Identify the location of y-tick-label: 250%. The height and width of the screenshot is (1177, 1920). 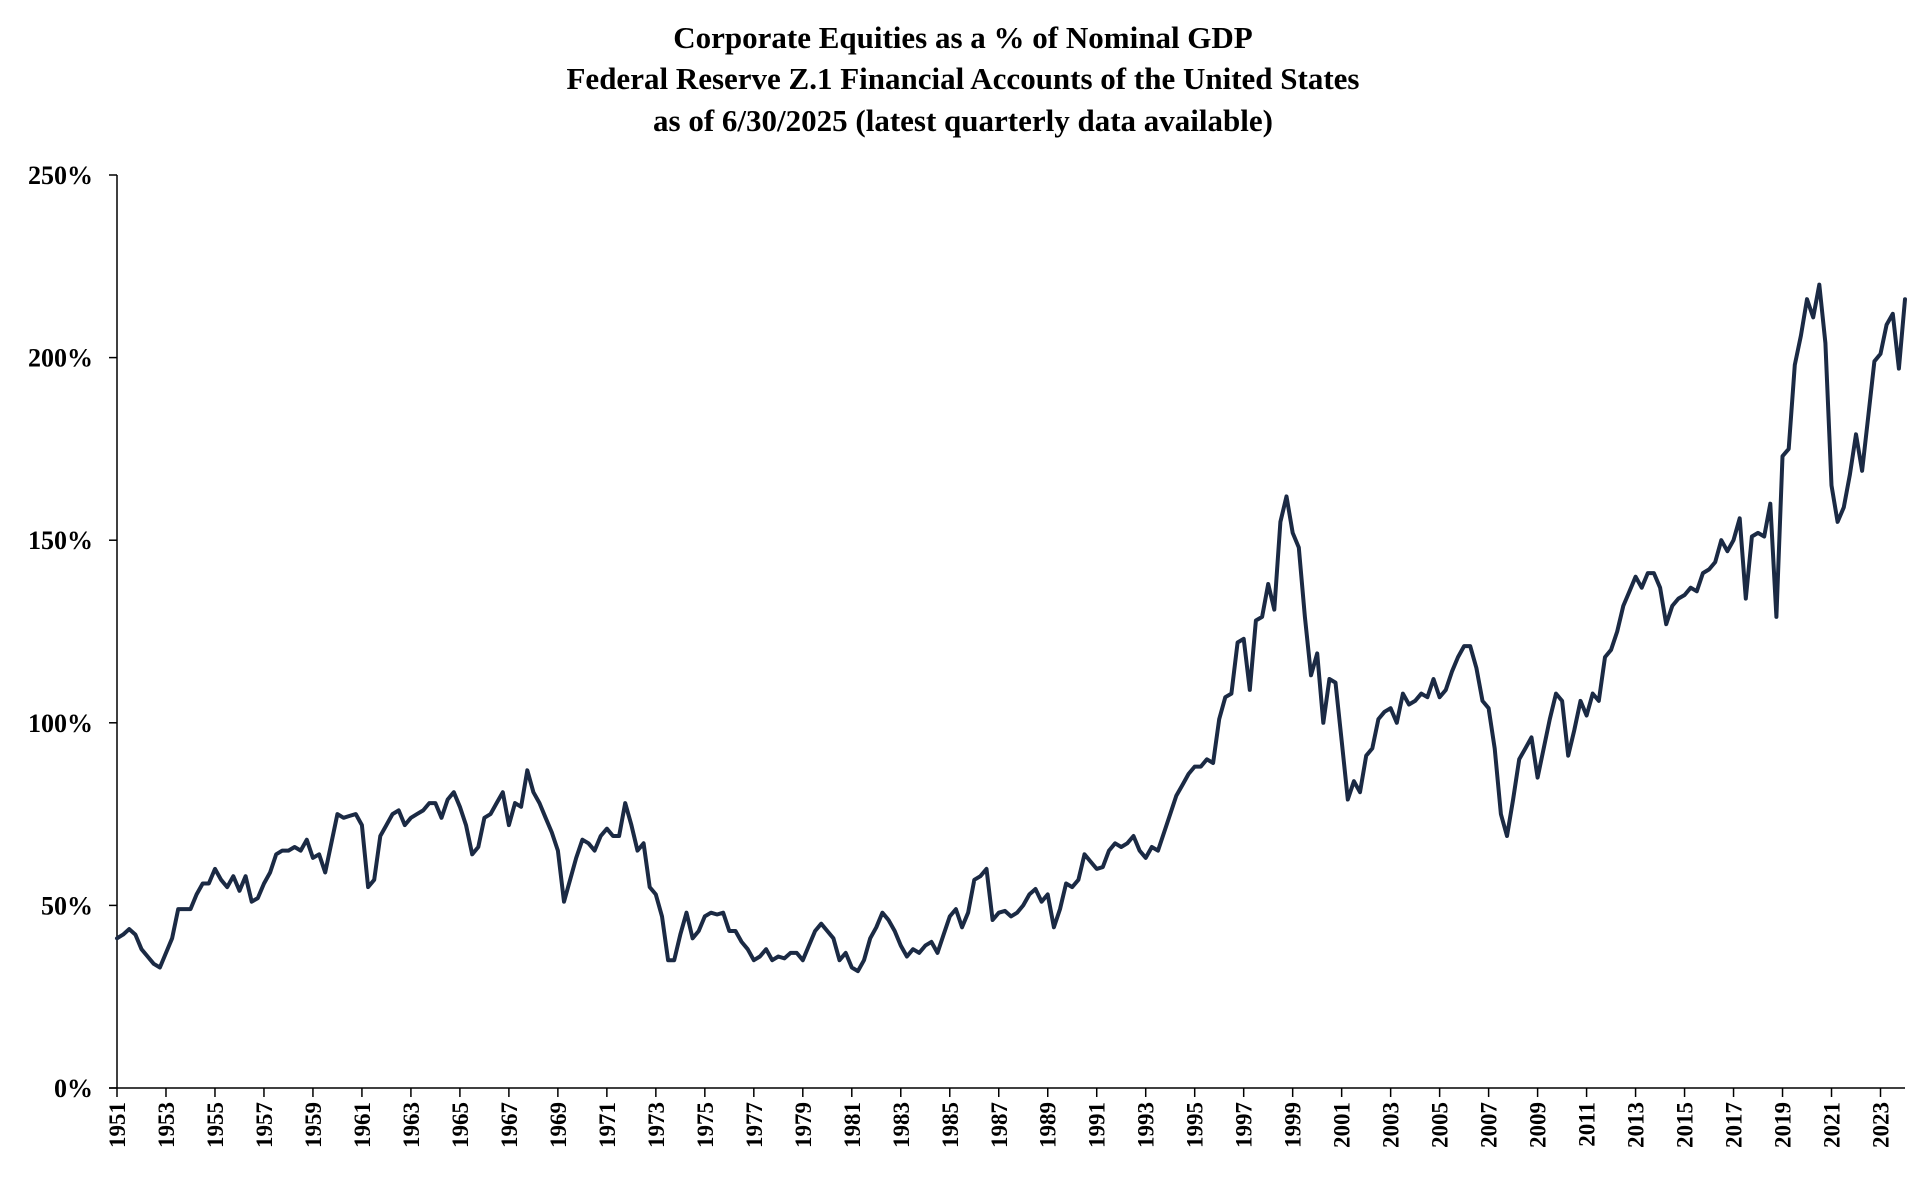
(60, 175).